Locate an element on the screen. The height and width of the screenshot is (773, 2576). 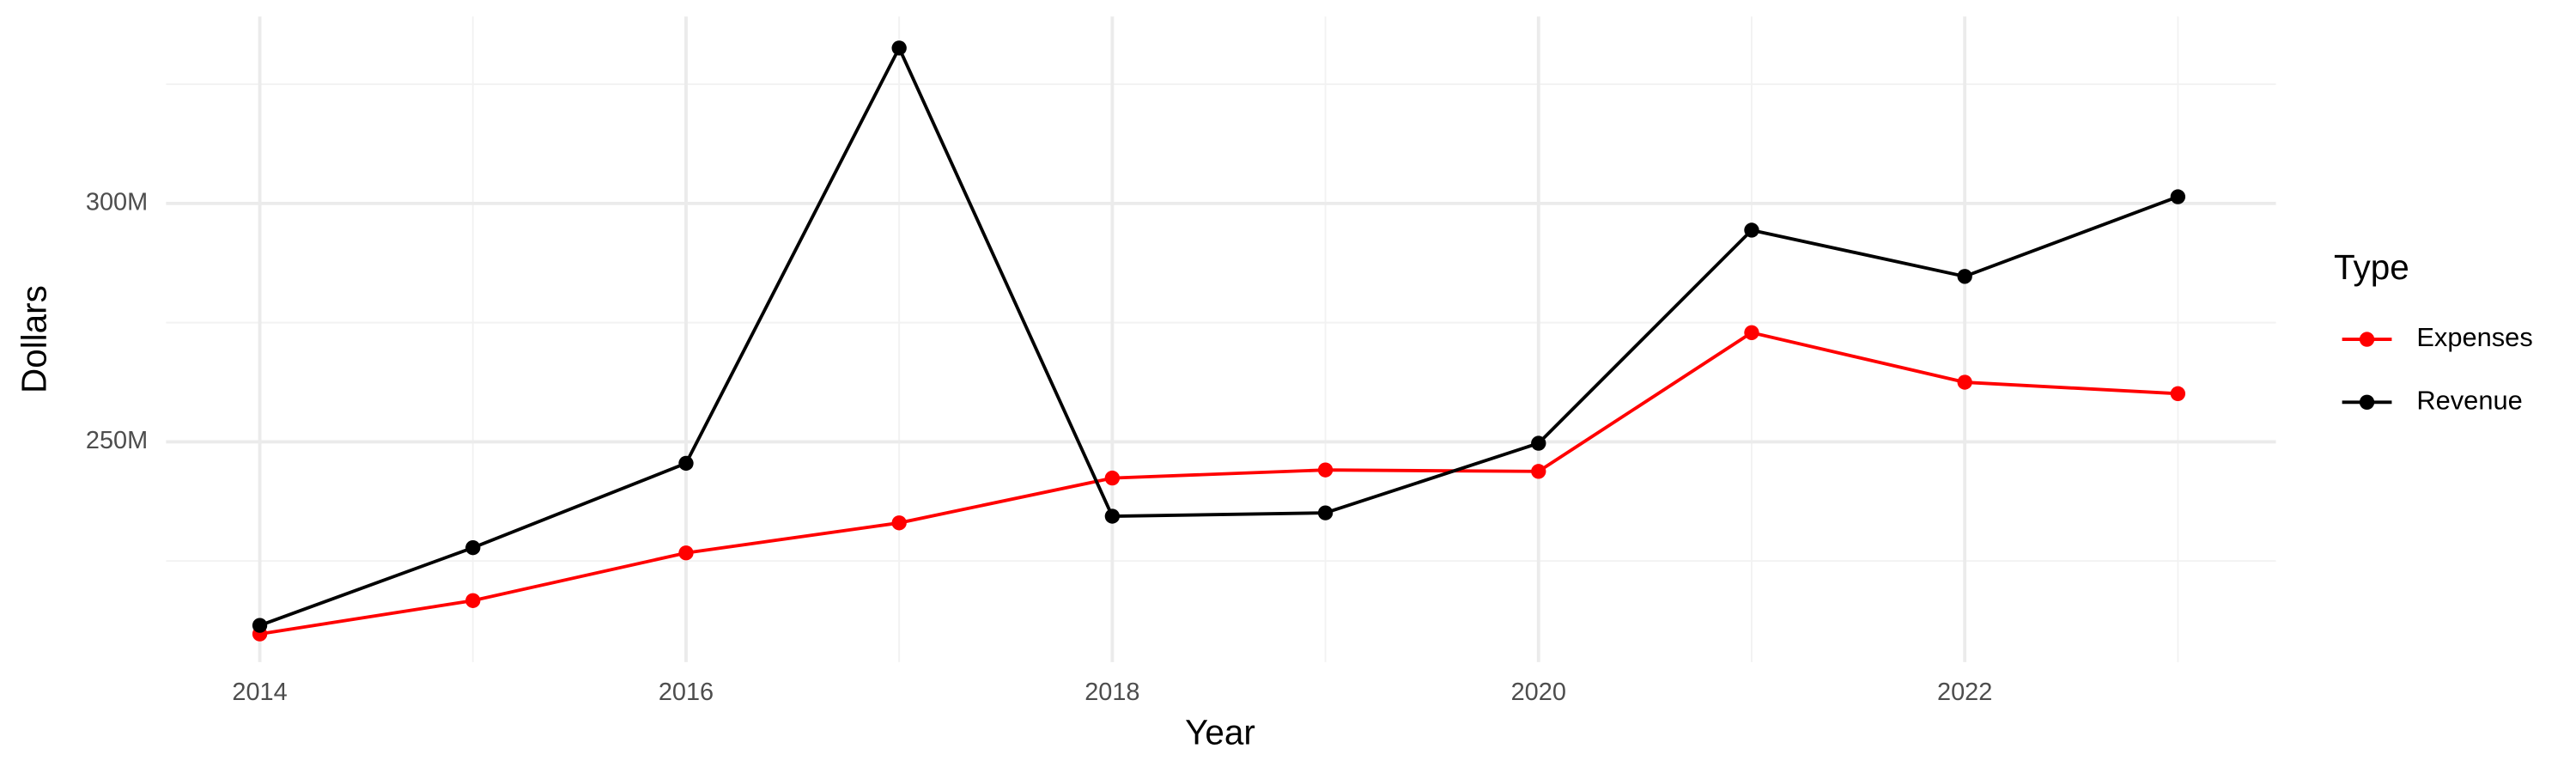
x-axis-title: Year is located at coordinates (1220, 732).